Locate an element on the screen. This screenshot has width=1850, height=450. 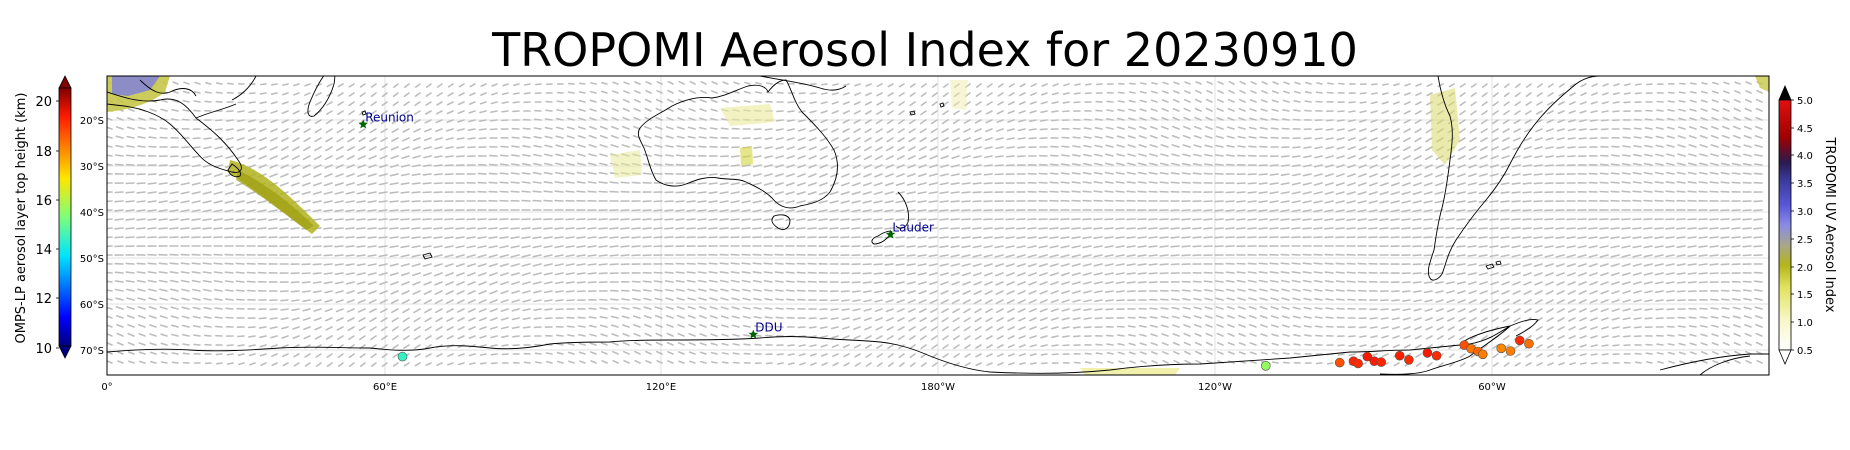
omps-lp-point is located at coordinates (1367, 356).